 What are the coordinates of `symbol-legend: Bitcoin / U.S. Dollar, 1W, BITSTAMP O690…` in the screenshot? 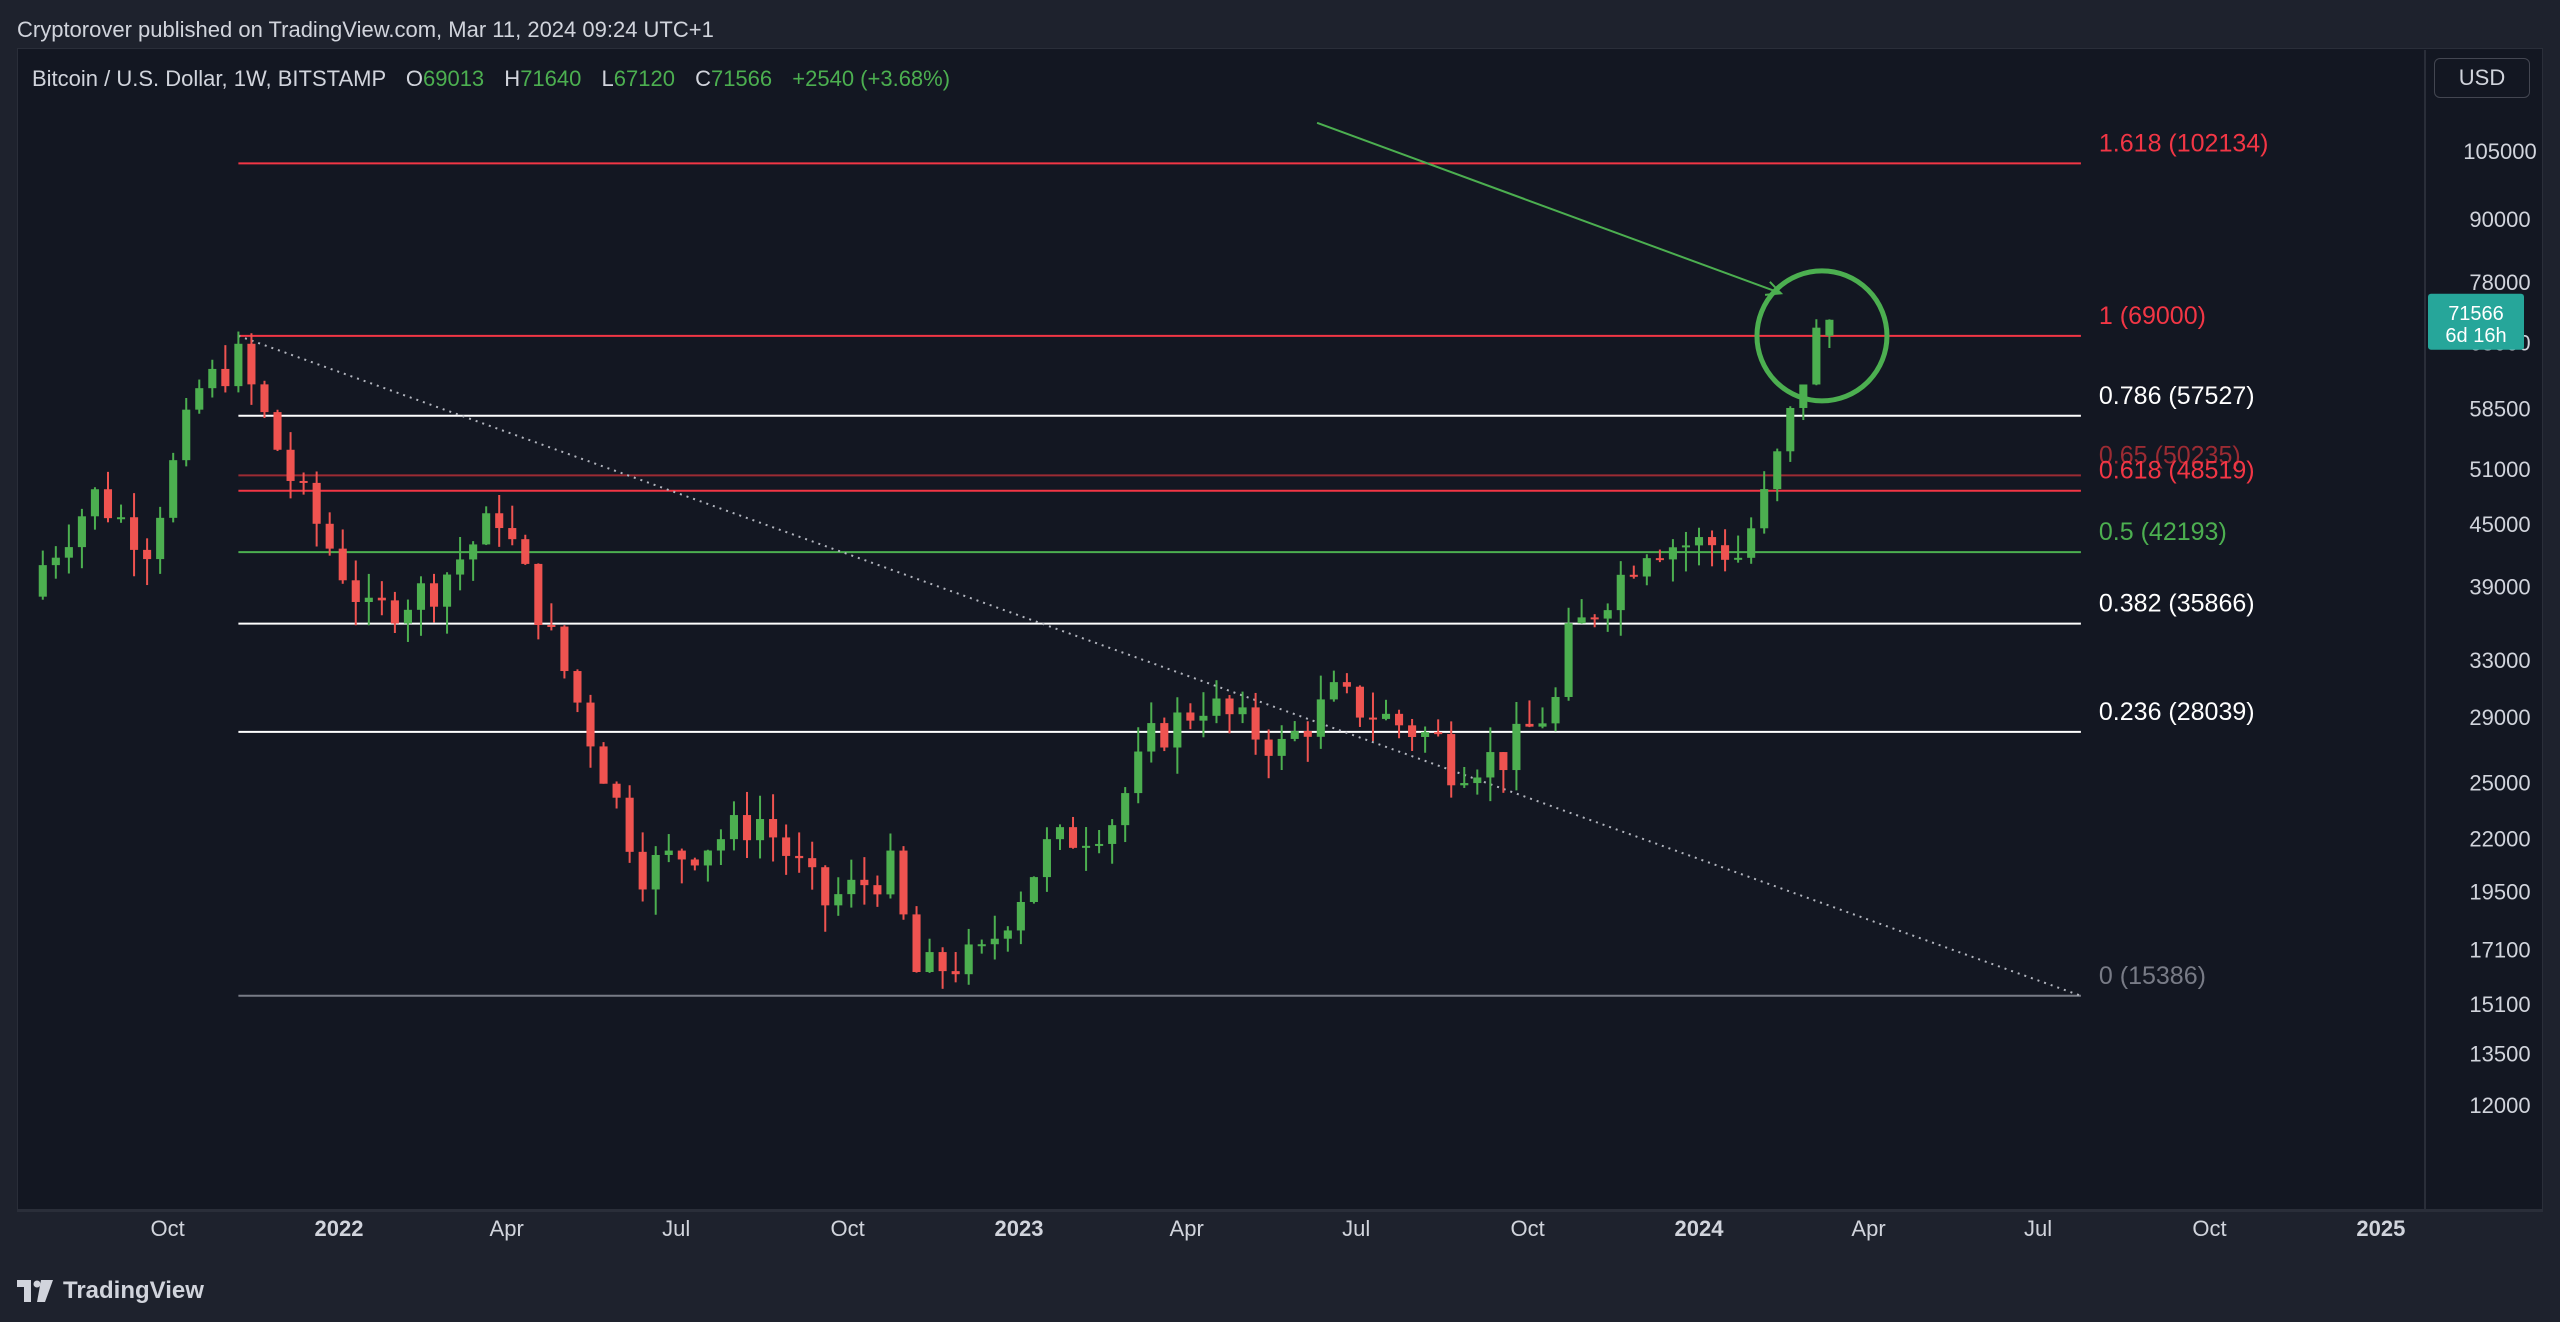 It's located at (491, 79).